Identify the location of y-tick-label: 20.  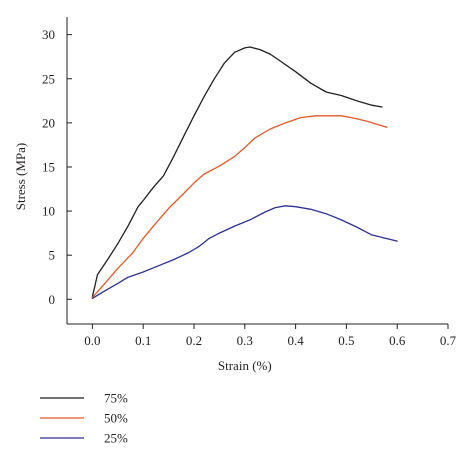
(48, 122).